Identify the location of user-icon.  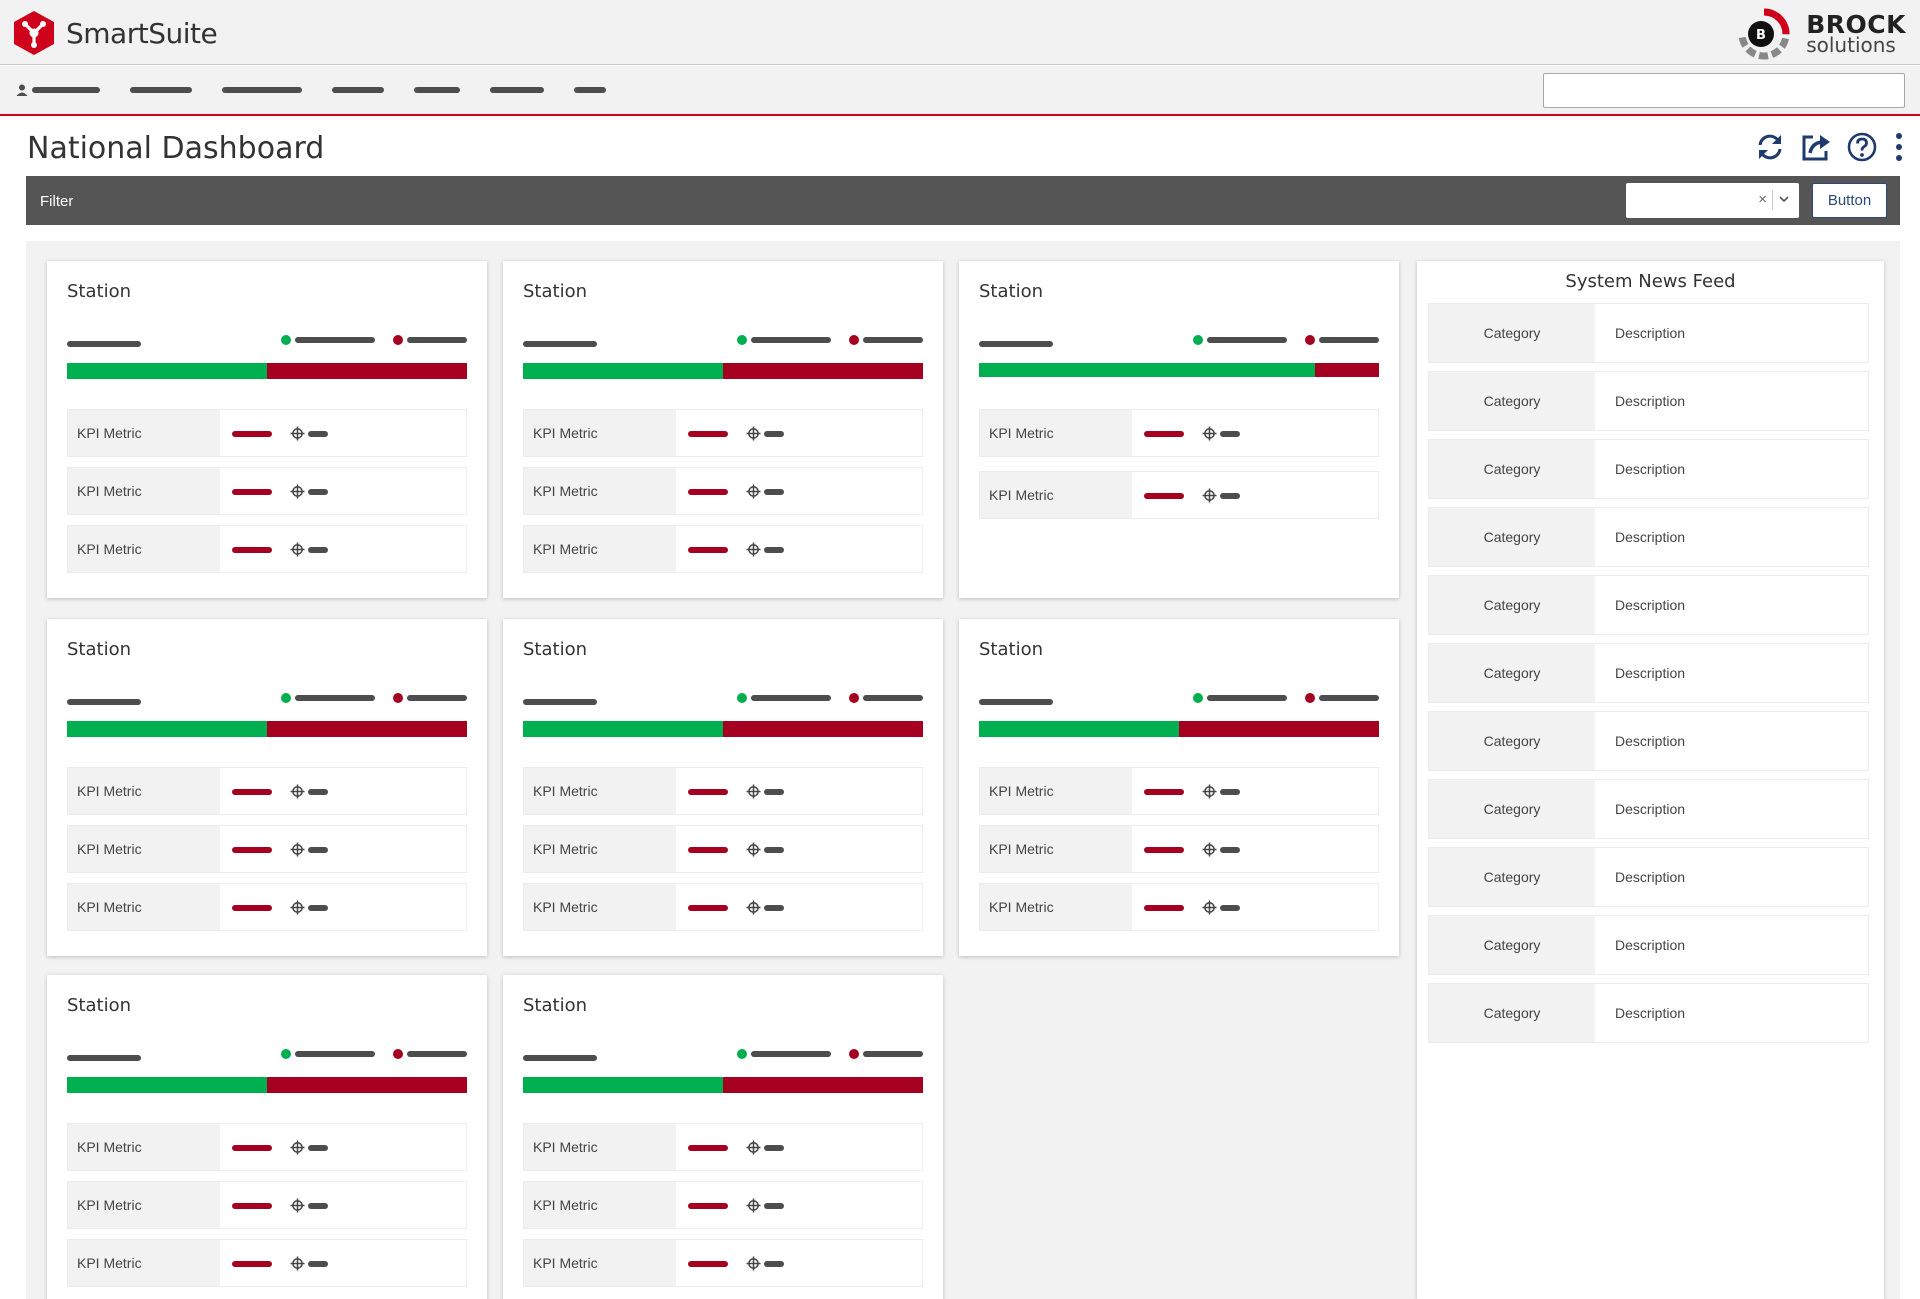
(22, 90).